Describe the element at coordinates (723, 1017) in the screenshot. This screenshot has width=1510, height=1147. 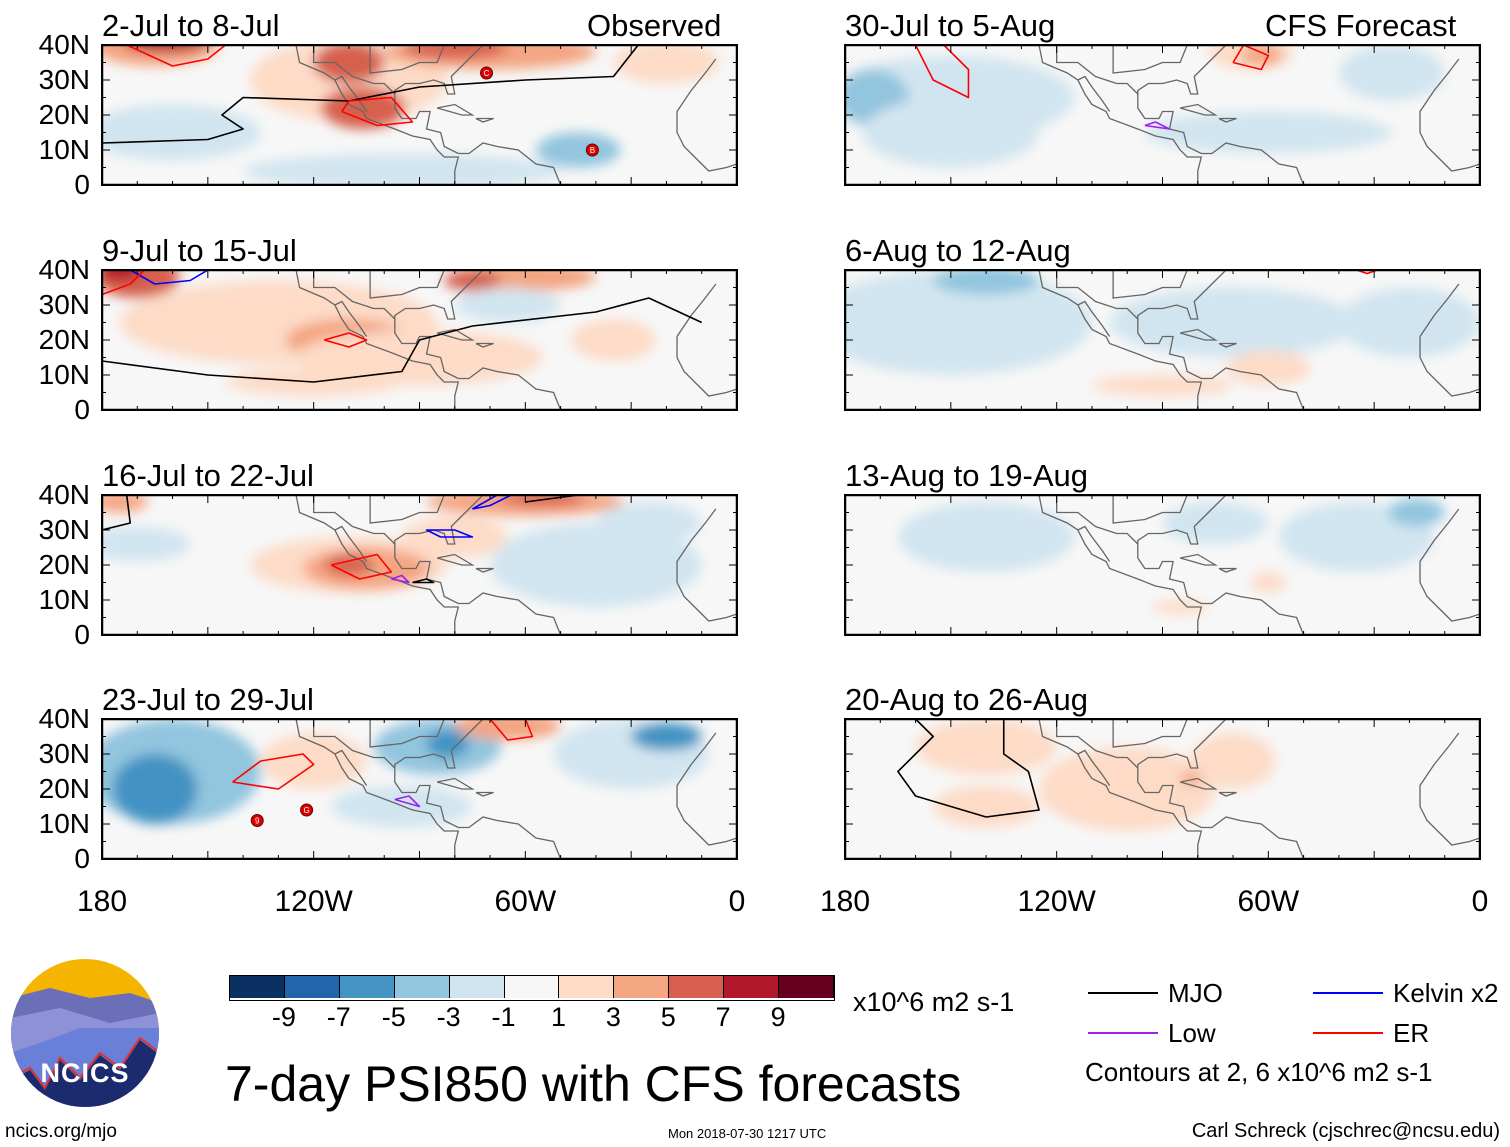
I see `colorbar-label: 7` at that location.